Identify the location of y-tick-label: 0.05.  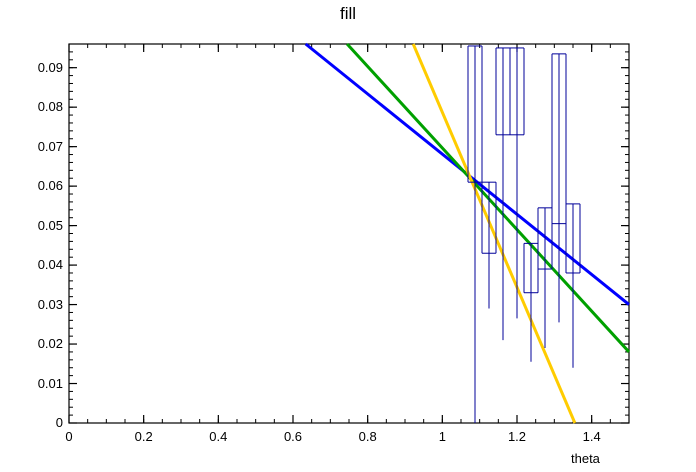
(50, 225).